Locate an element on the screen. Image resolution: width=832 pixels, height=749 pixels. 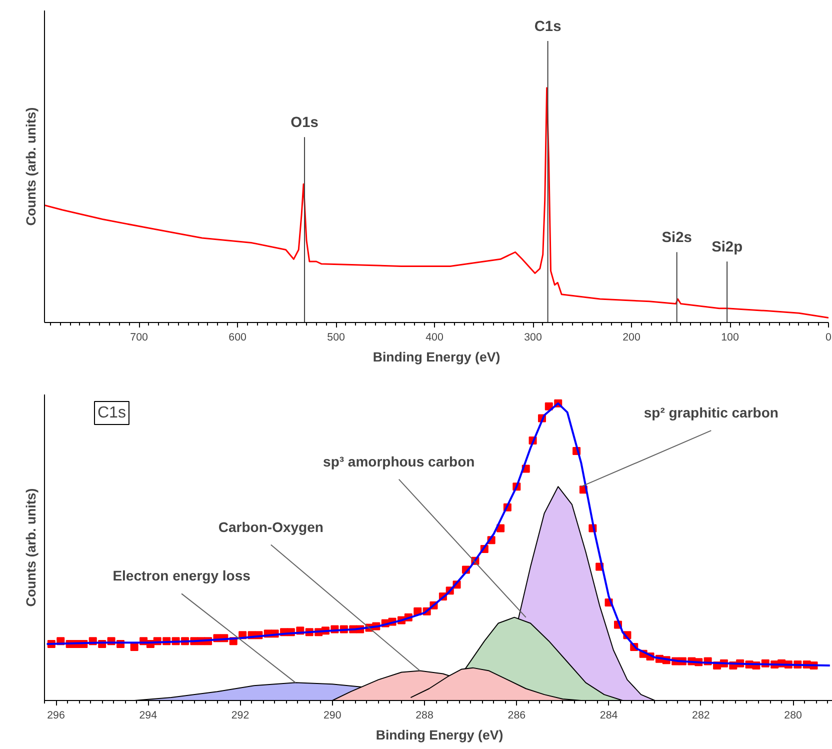
x-tick-label: 282 is located at coordinates (701, 716).